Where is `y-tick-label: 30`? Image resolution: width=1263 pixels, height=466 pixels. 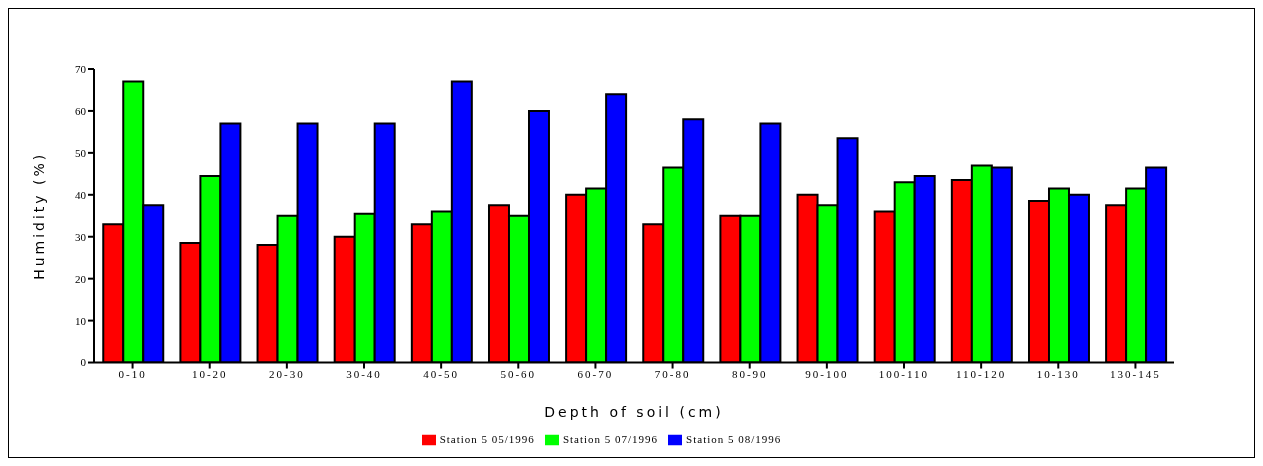 y-tick-label: 30 is located at coordinates (81, 236).